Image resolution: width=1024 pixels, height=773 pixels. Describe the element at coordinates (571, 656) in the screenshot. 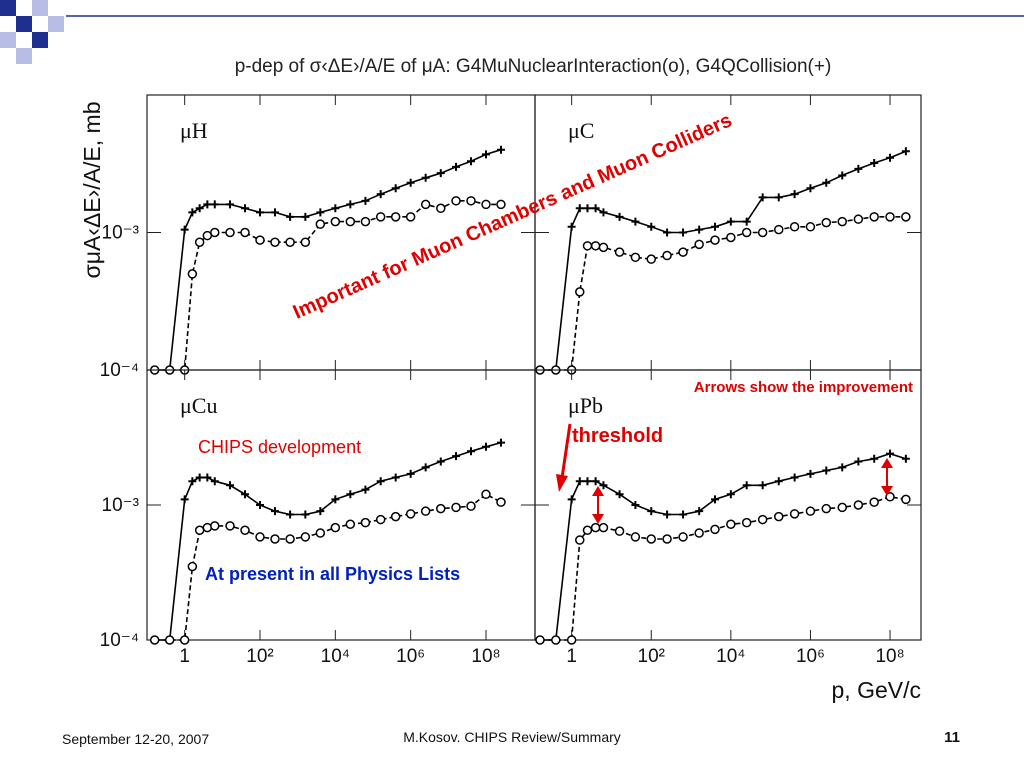

I see `x-tick-label: 1` at that location.